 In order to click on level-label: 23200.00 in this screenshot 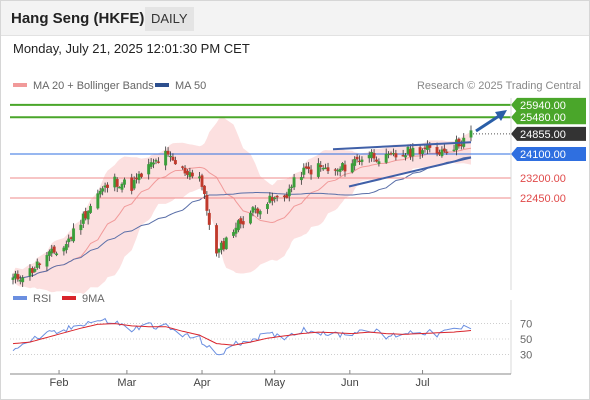, I will do `click(543, 179)`.